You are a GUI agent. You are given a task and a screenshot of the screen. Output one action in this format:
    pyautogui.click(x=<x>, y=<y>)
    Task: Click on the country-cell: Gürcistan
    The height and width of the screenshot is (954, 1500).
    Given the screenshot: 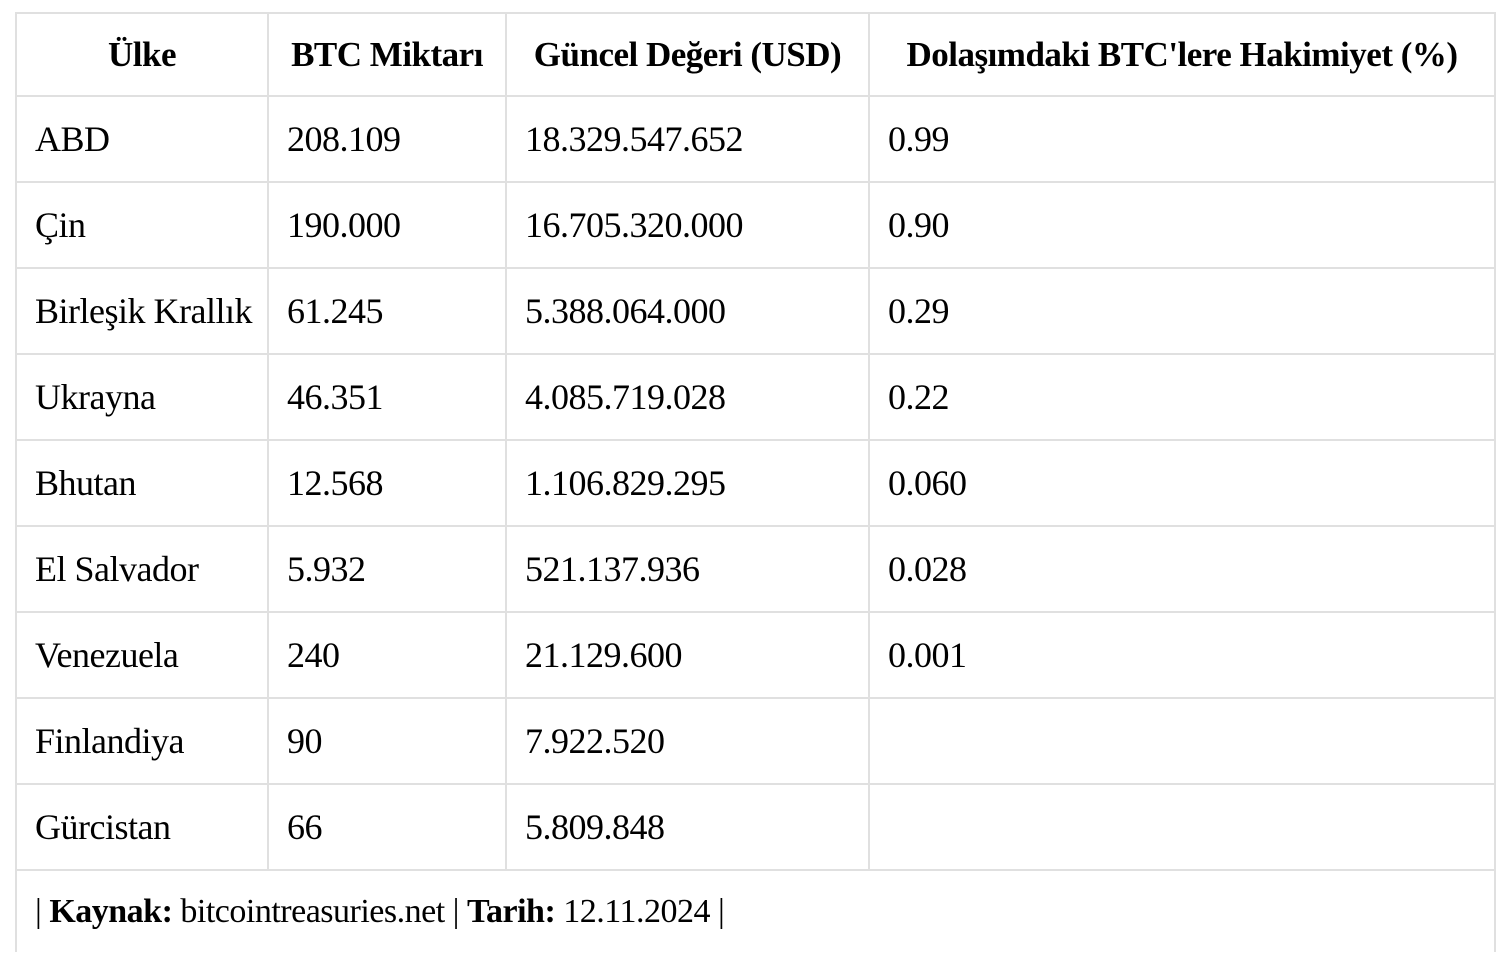 What is the action you would take?
    pyautogui.click(x=142, y=827)
    